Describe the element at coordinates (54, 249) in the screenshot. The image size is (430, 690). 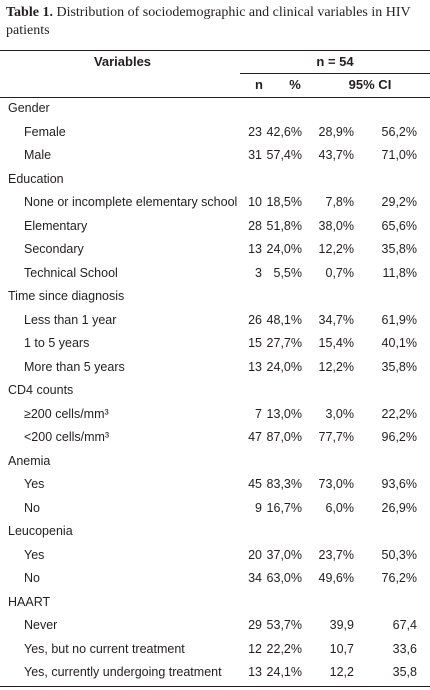
I see `row-label: Secondary` at that location.